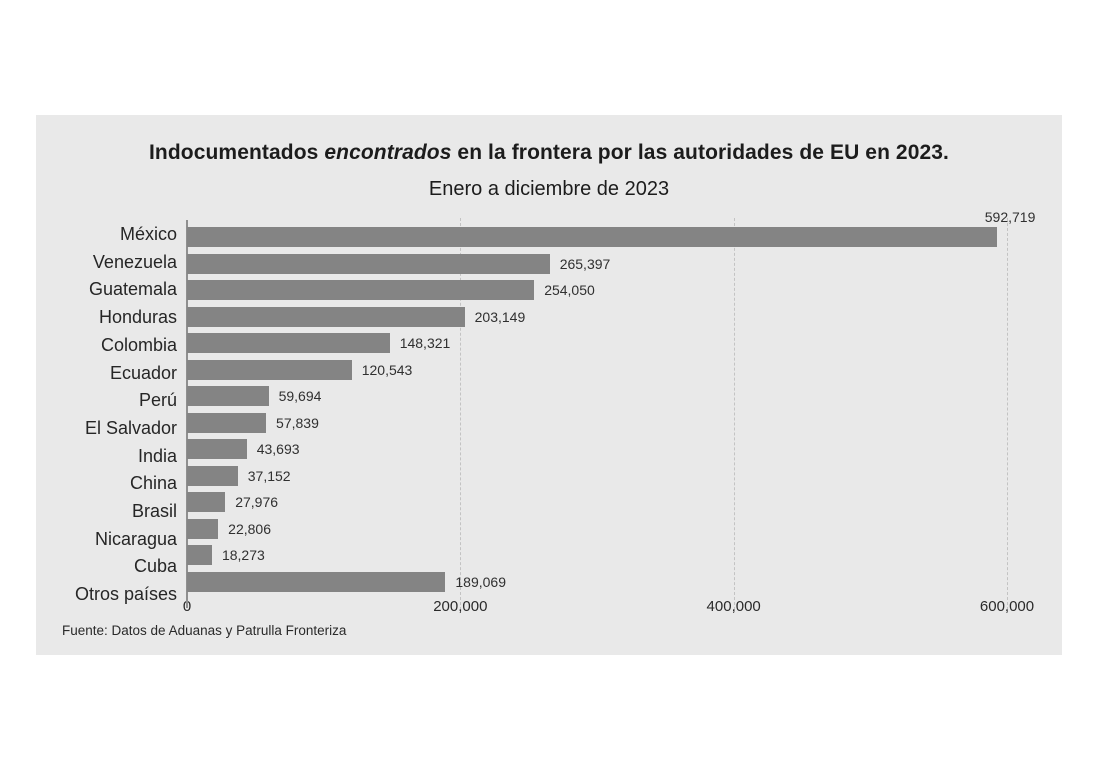  I want to click on value-label: 265,397, so click(585, 263).